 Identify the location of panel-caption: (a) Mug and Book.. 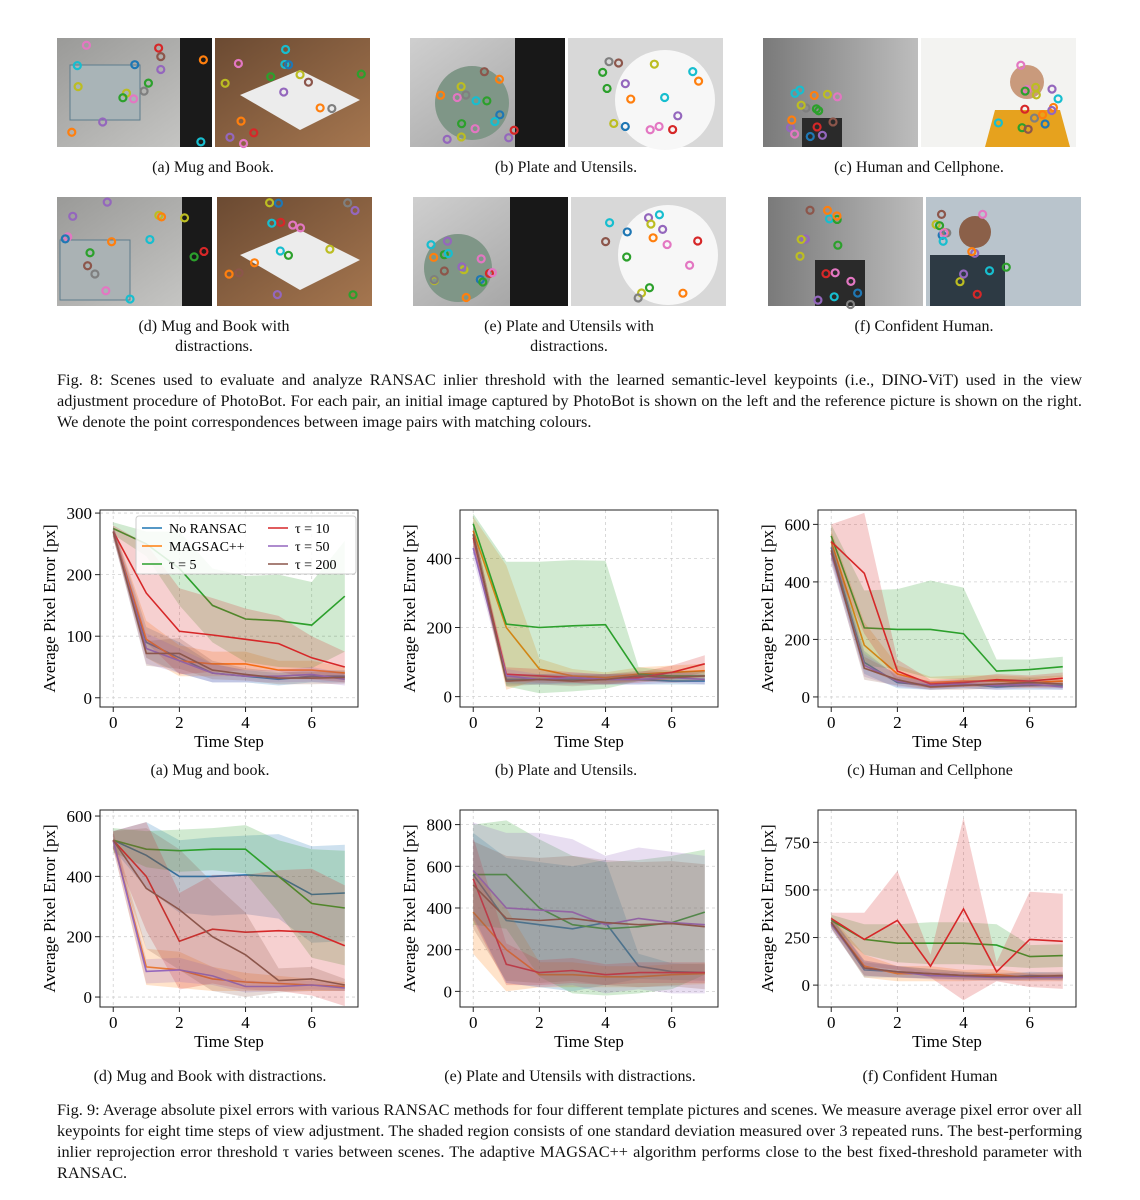
(213, 167).